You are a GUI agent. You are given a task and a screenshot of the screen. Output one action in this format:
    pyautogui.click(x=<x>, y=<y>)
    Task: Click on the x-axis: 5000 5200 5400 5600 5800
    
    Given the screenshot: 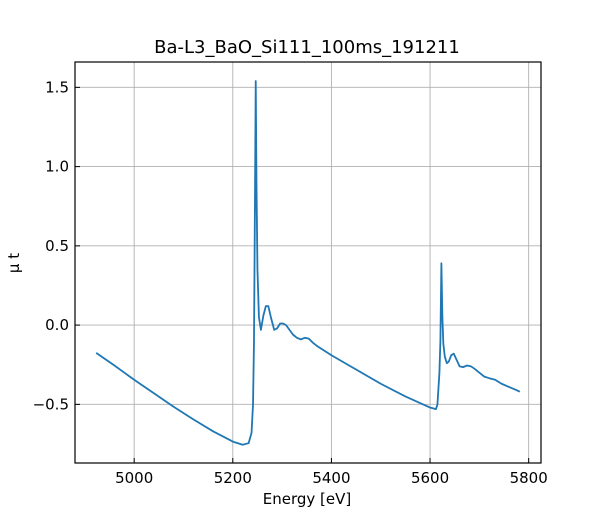 What is the action you would take?
    pyautogui.click(x=331, y=472)
    